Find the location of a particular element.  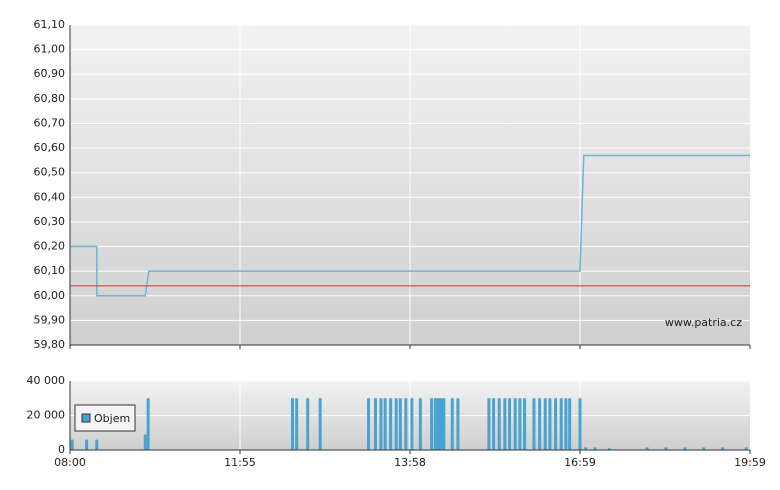

y-tick-label: 60,90 is located at coordinates (50, 73).